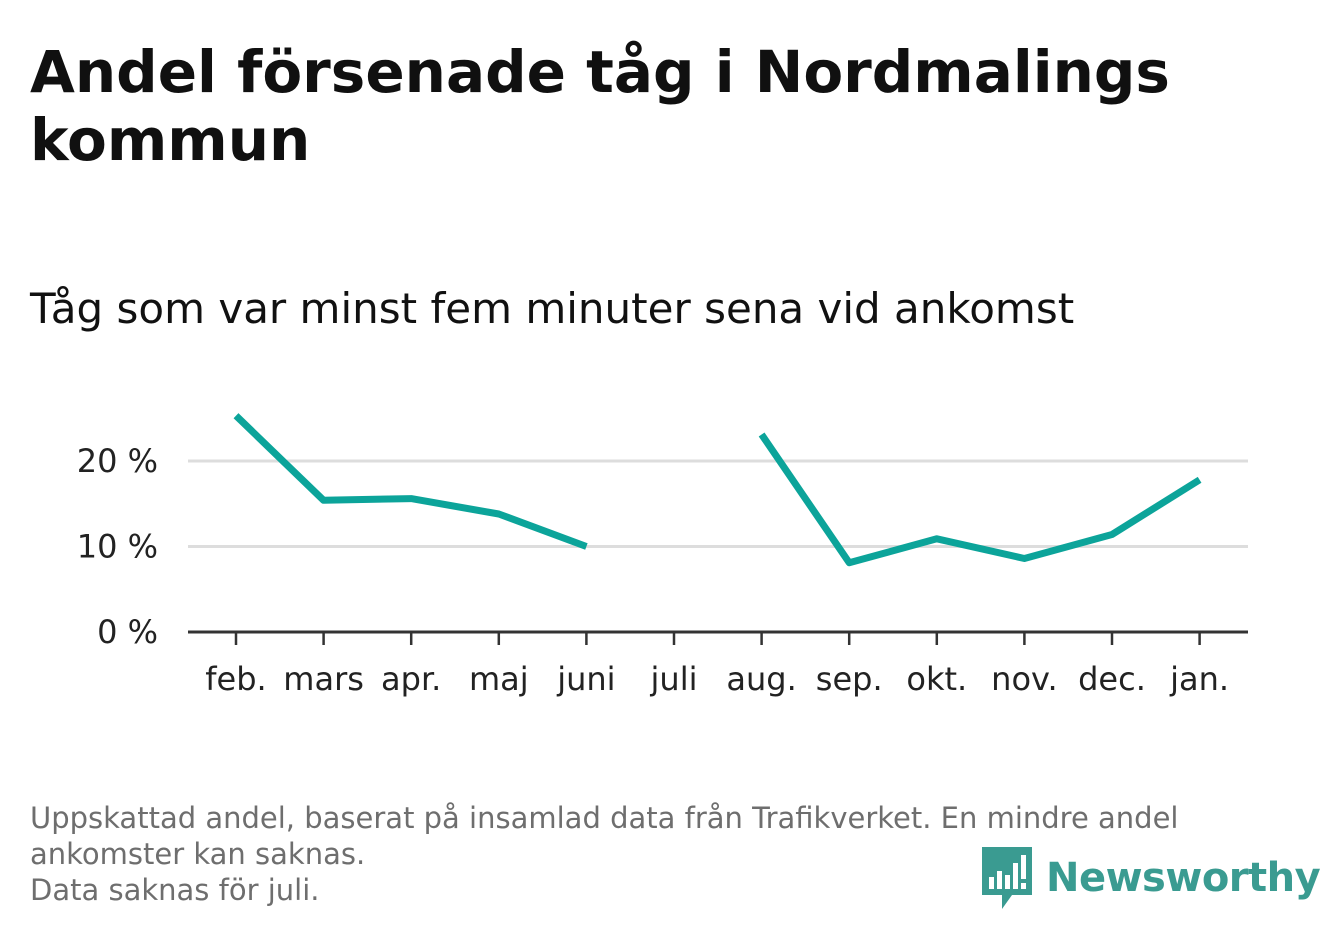  I want to click on chart-title: Andel försenade tåg i Nordmalings kommun, so click(600, 106).